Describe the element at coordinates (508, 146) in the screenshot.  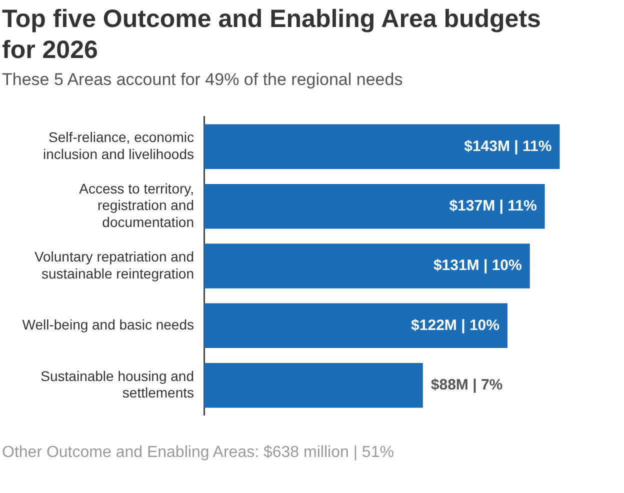
I see `data-label: $143M | 11%` at that location.